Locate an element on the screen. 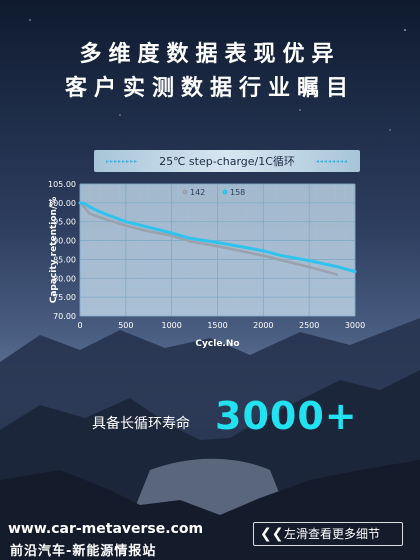  y-tick-label: 70.00 is located at coordinates (64, 316).